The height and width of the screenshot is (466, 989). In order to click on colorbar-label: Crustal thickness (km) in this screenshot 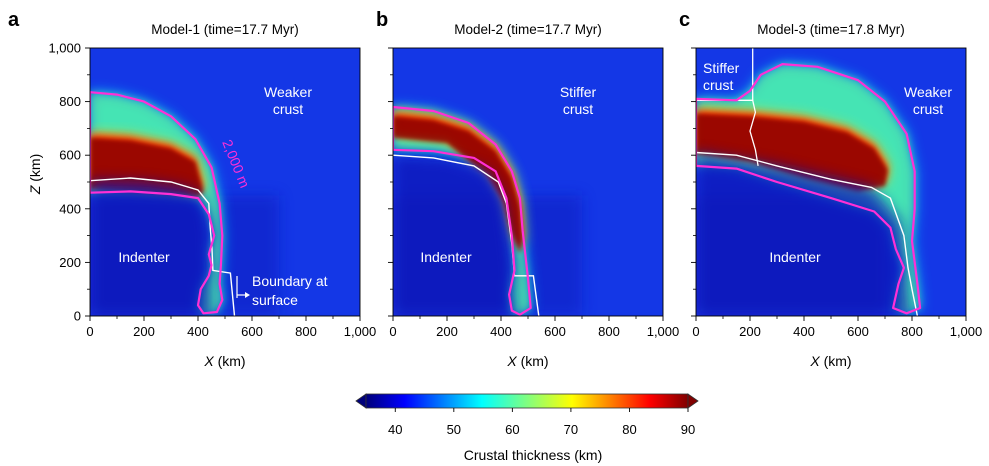, I will do `click(533, 455)`.